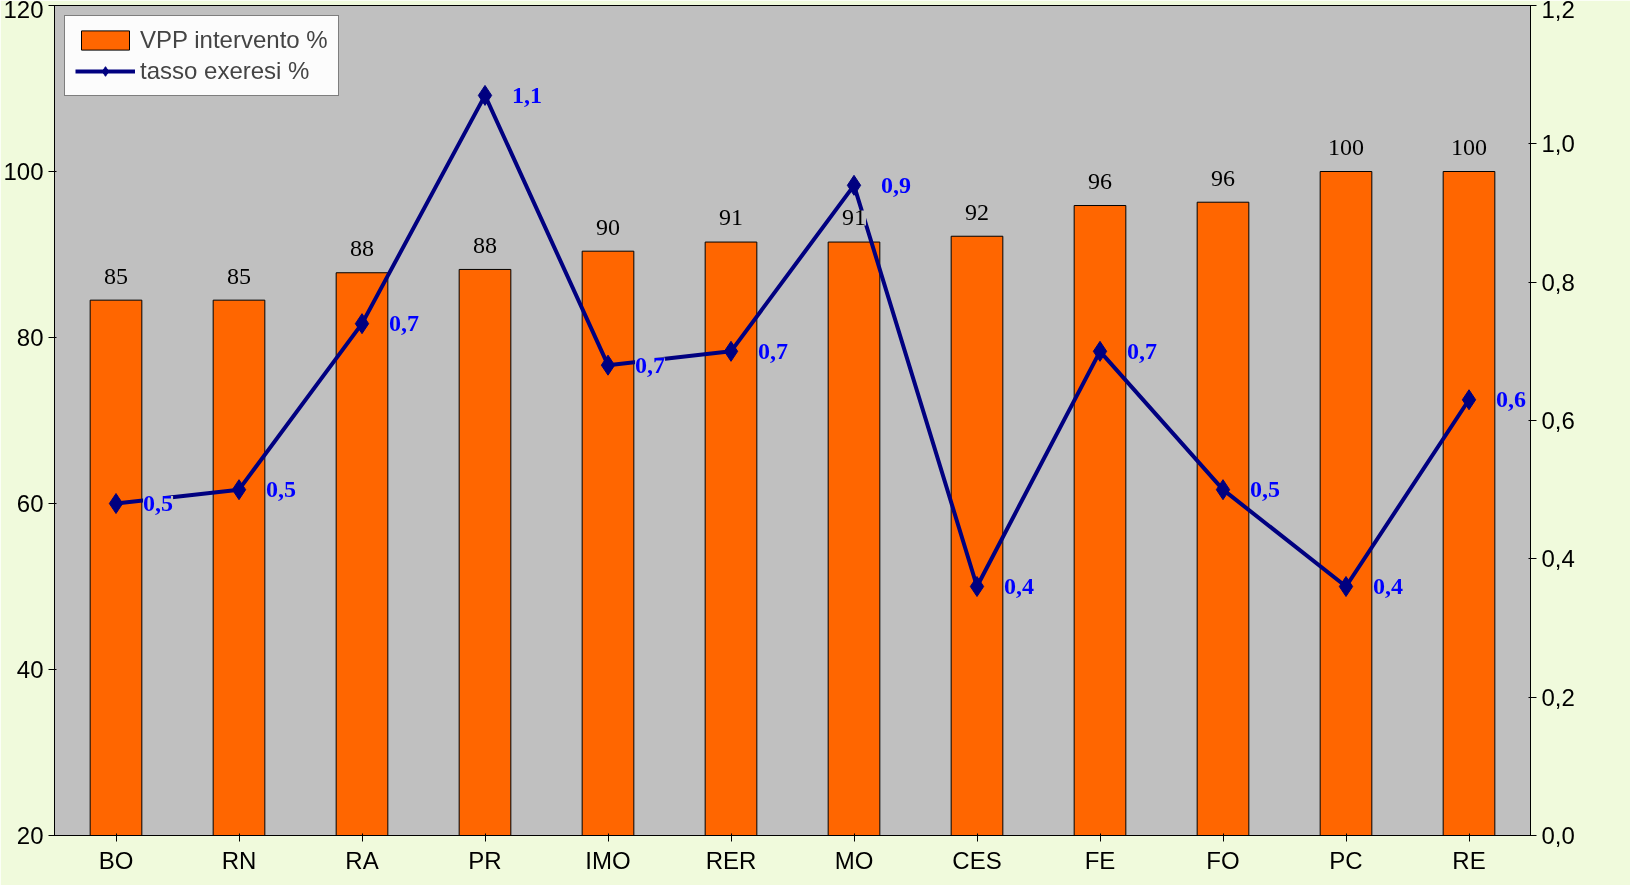 The height and width of the screenshot is (896, 1641). What do you see at coordinates (1346, 860) in the screenshot?
I see `x-tick-label: PC` at bounding box center [1346, 860].